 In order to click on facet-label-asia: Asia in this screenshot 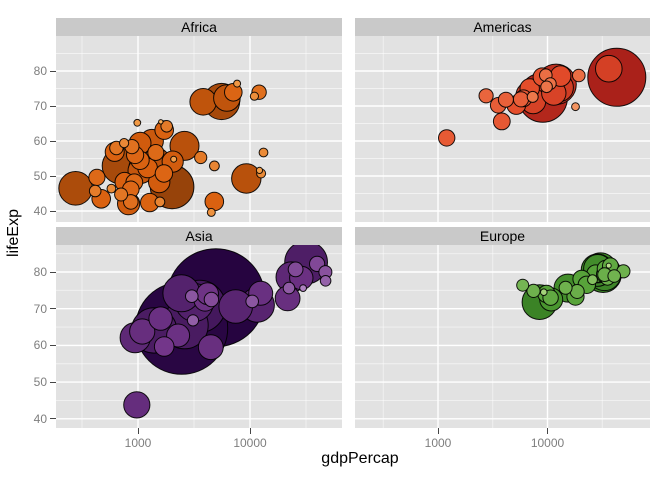, I will do `click(199, 236)`.